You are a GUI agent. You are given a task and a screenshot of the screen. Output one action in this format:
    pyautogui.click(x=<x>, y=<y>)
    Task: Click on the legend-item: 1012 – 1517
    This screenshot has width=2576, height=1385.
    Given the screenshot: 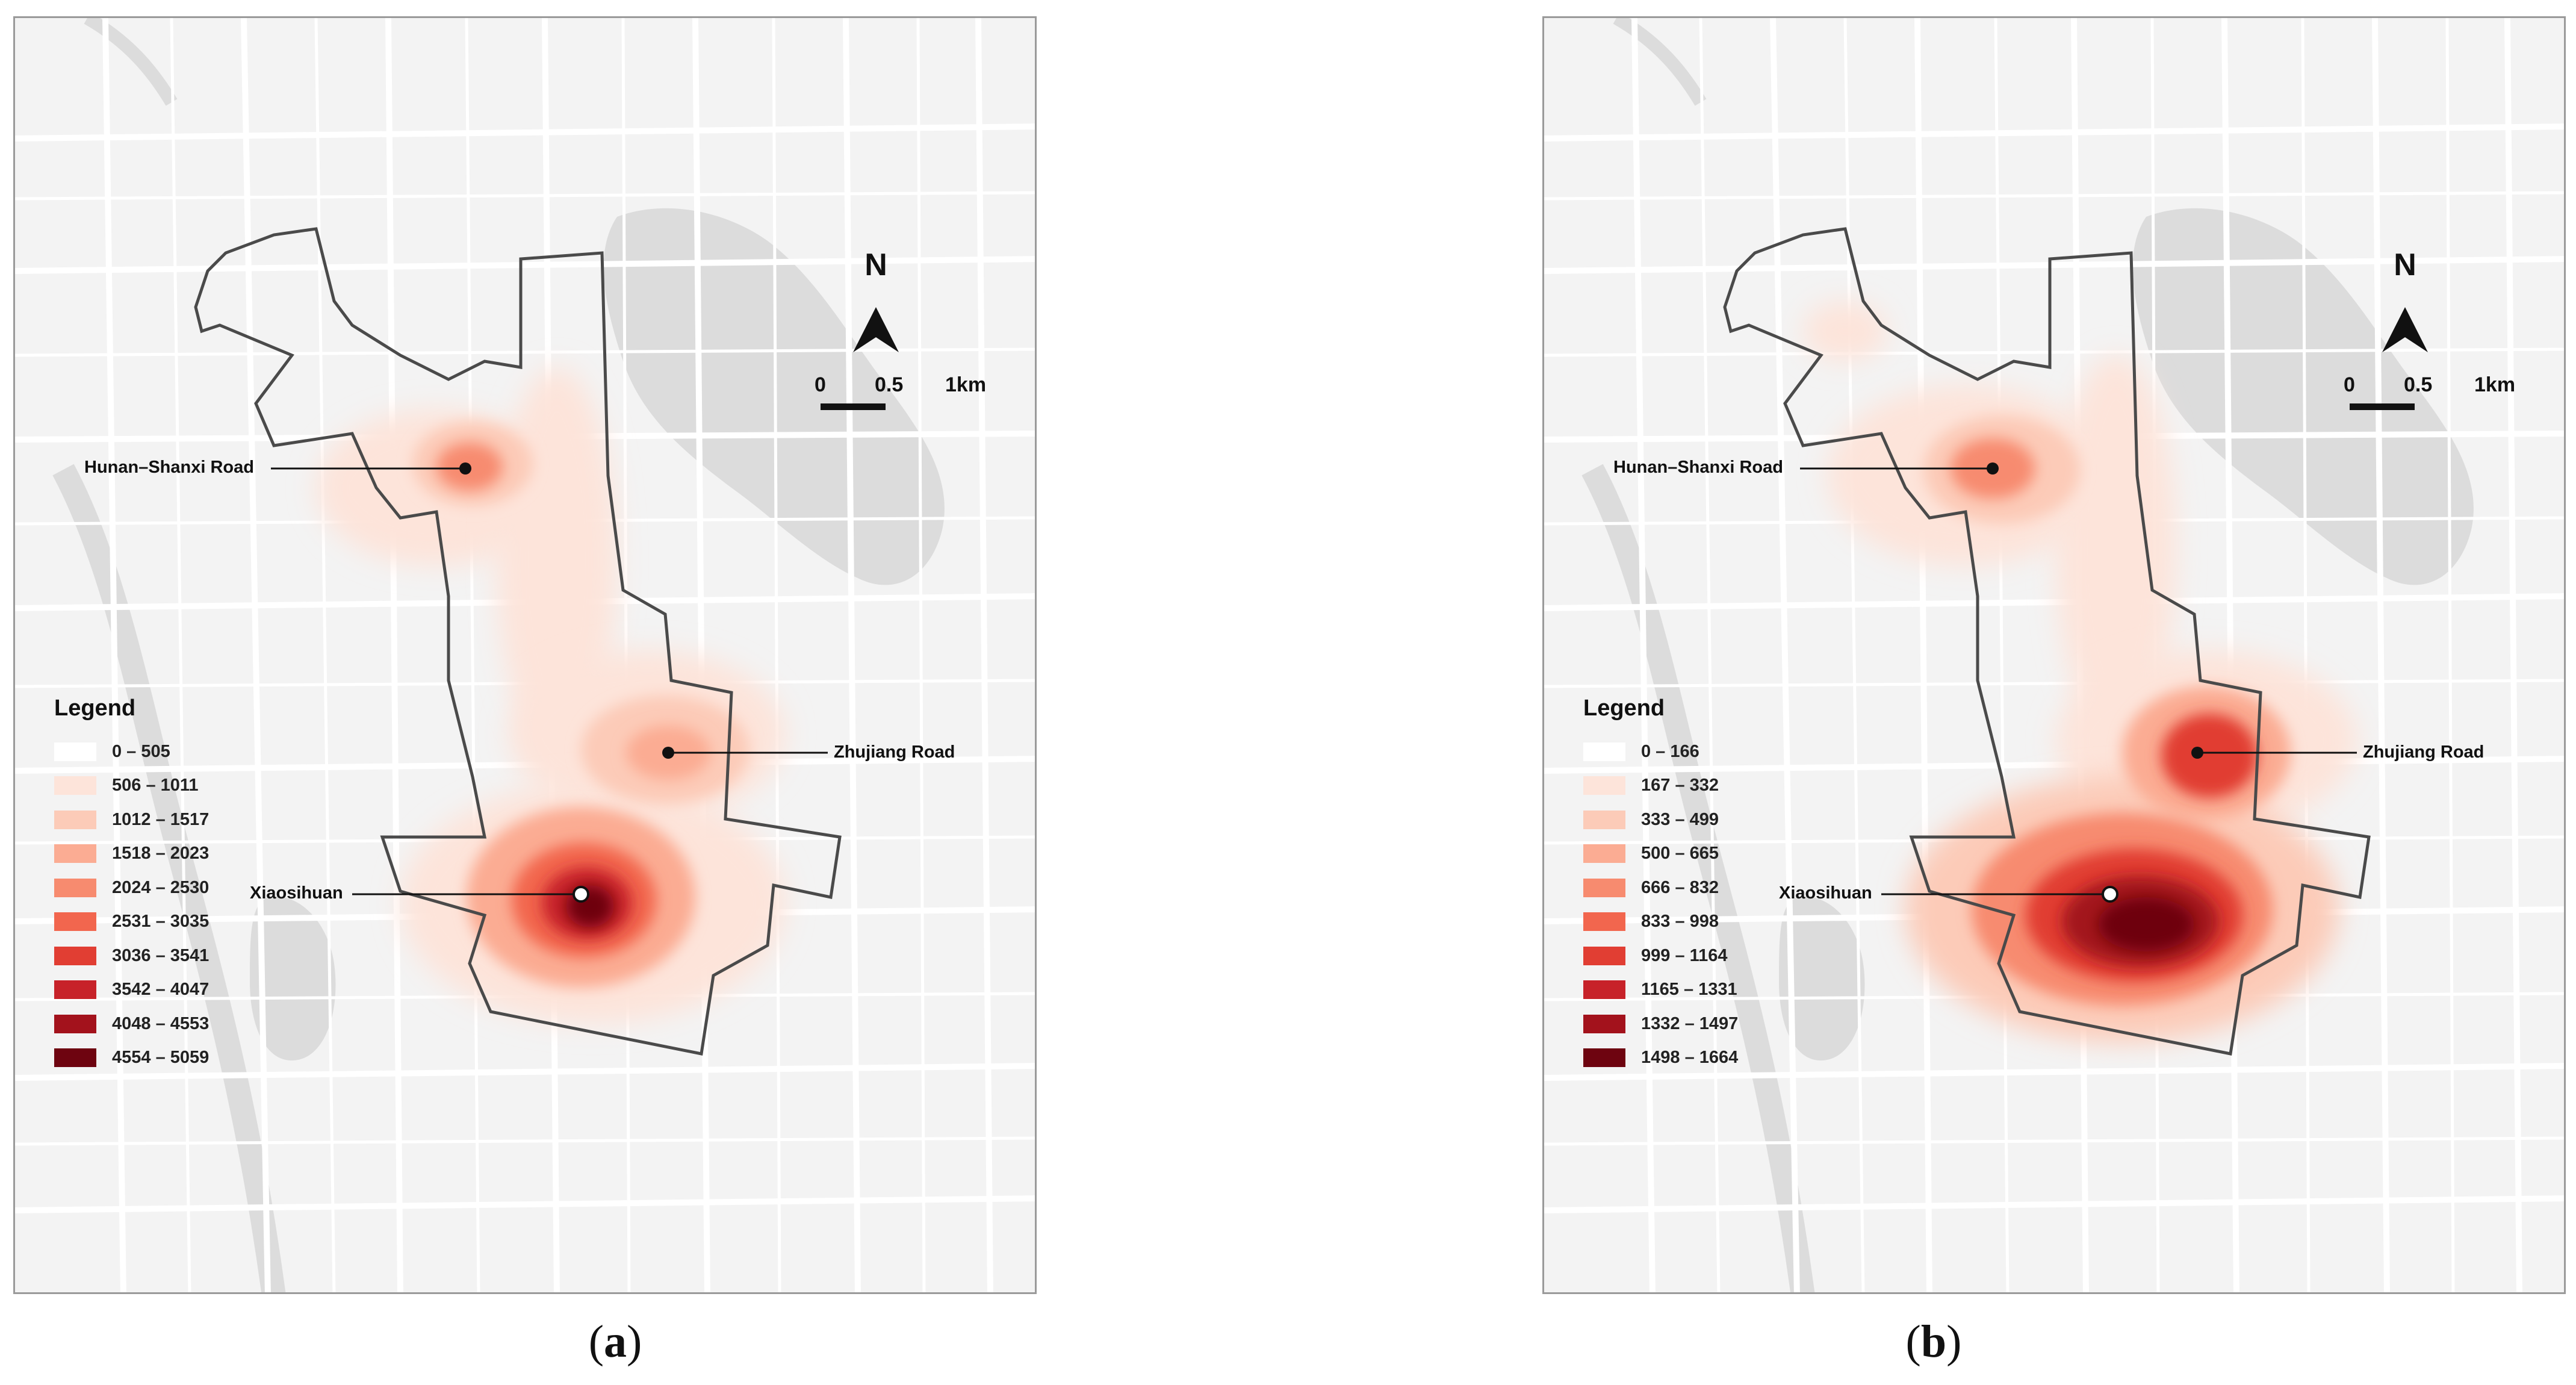 What is the action you would take?
    pyautogui.click(x=180, y=820)
    